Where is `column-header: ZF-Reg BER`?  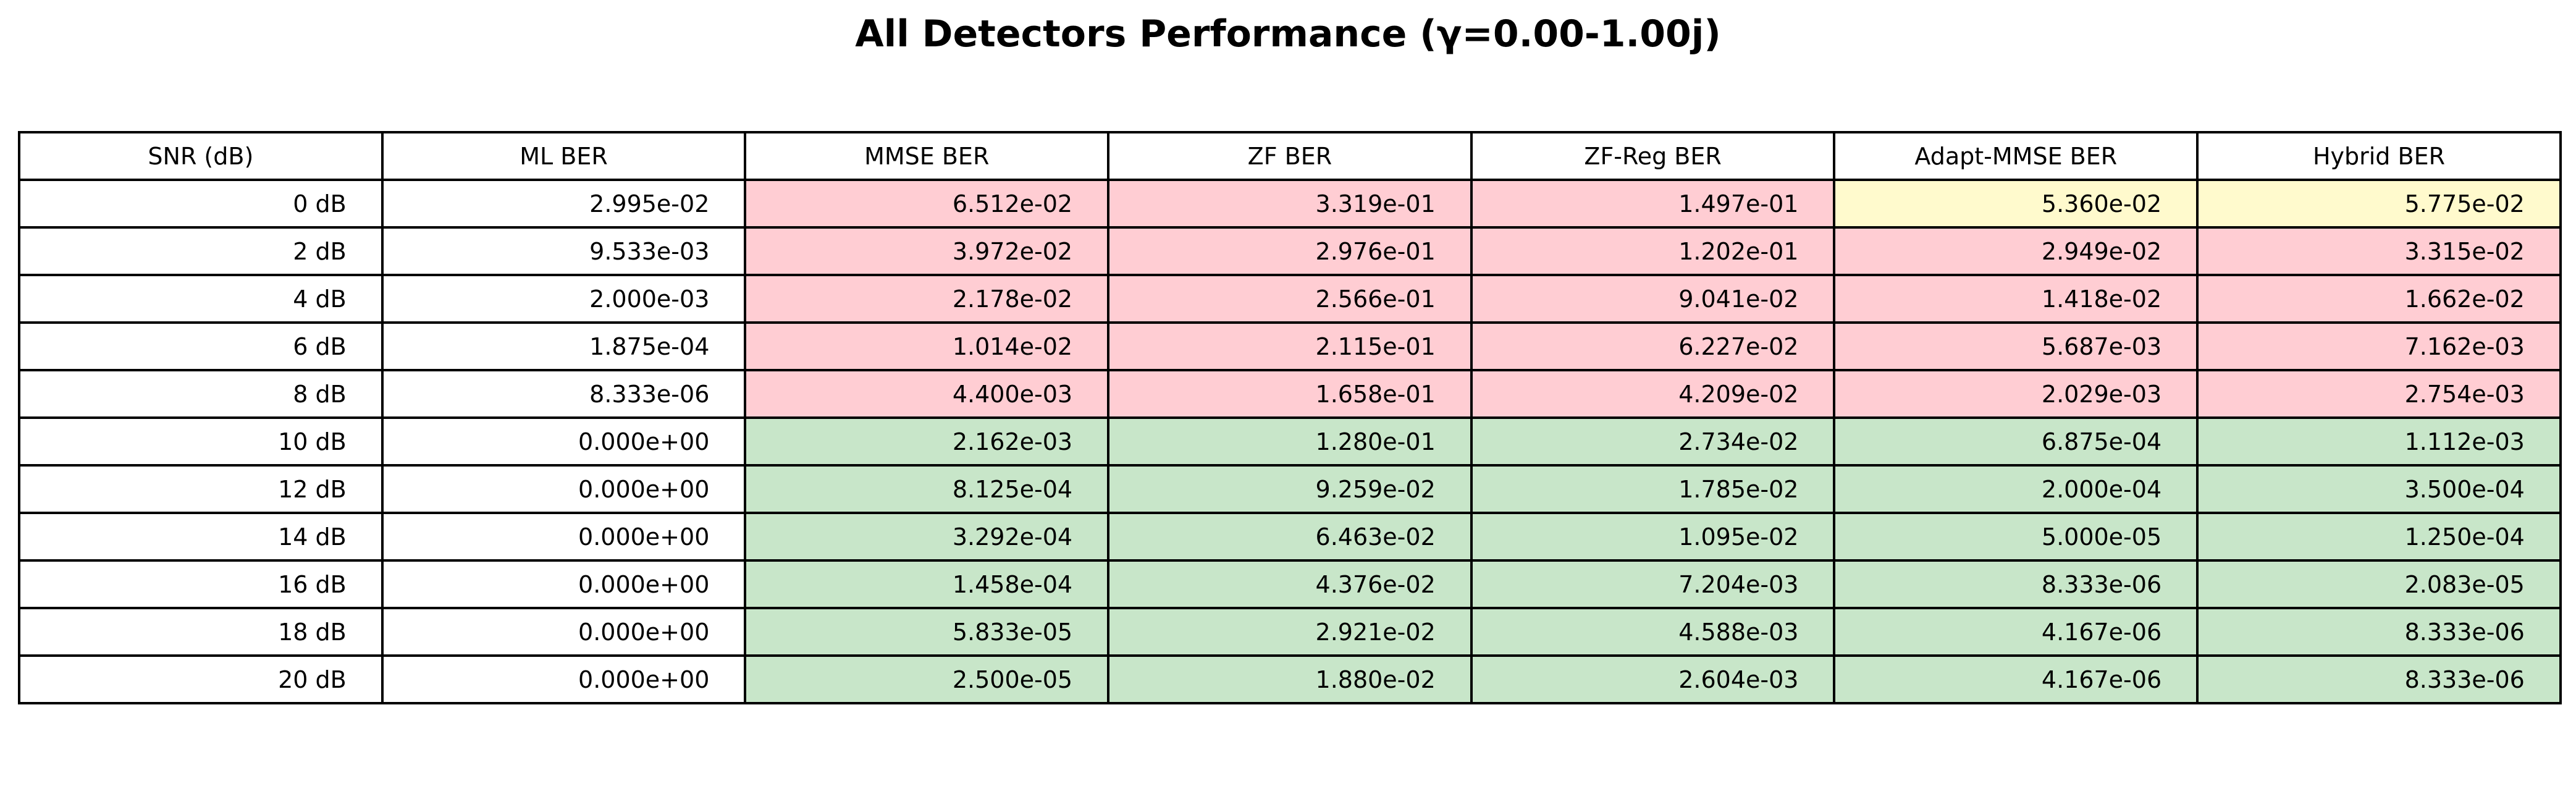
column-header: ZF-Reg BER is located at coordinates (1653, 156).